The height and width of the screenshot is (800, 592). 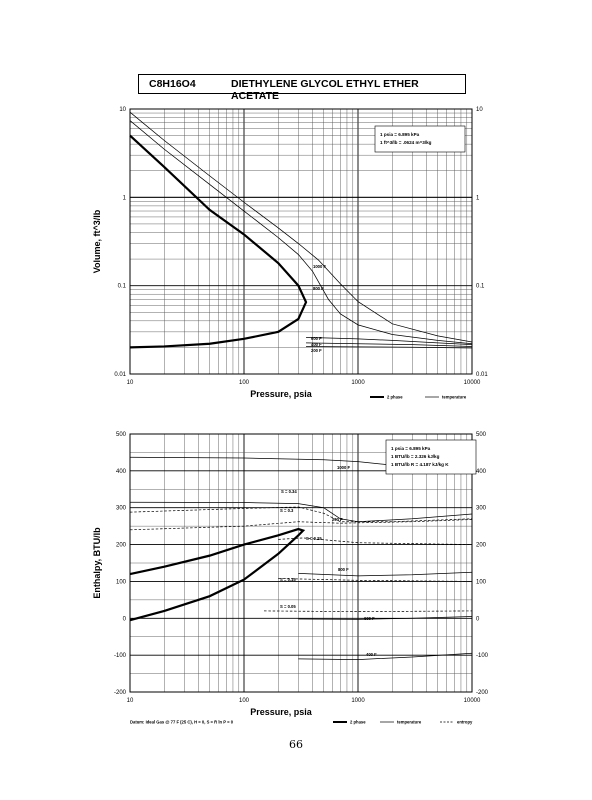 I want to click on y-tick-label: 500, so click(x=121, y=435).